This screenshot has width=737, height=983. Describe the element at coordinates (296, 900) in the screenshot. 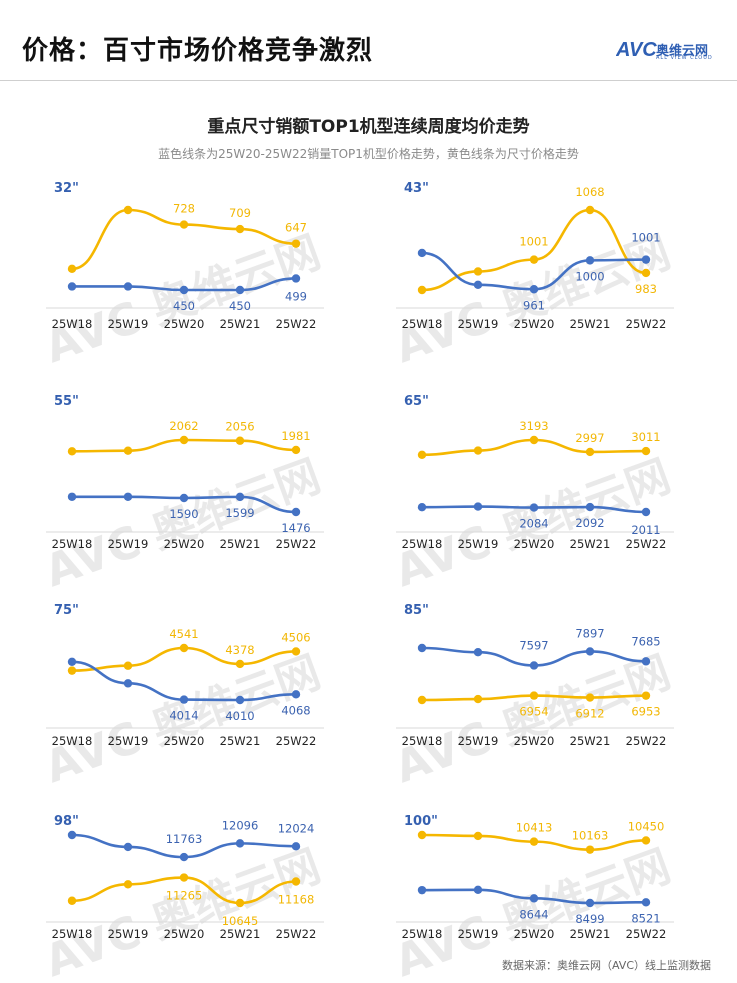

I see `size-price-label: 11168` at that location.